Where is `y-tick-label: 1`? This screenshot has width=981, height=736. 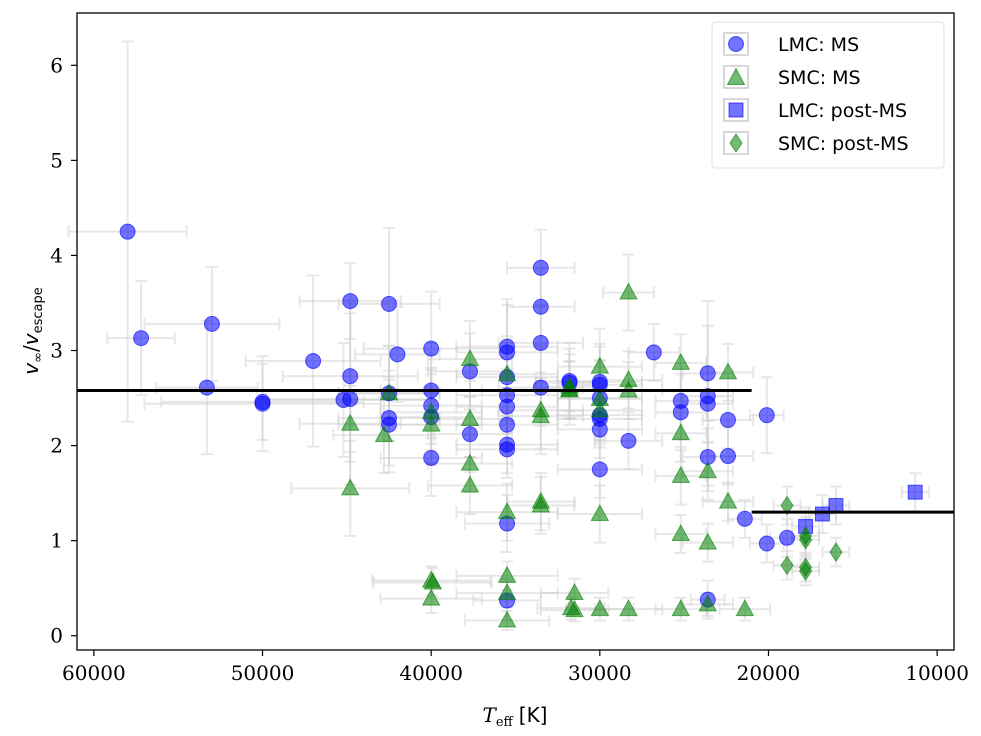 y-tick-label: 1 is located at coordinates (56, 541).